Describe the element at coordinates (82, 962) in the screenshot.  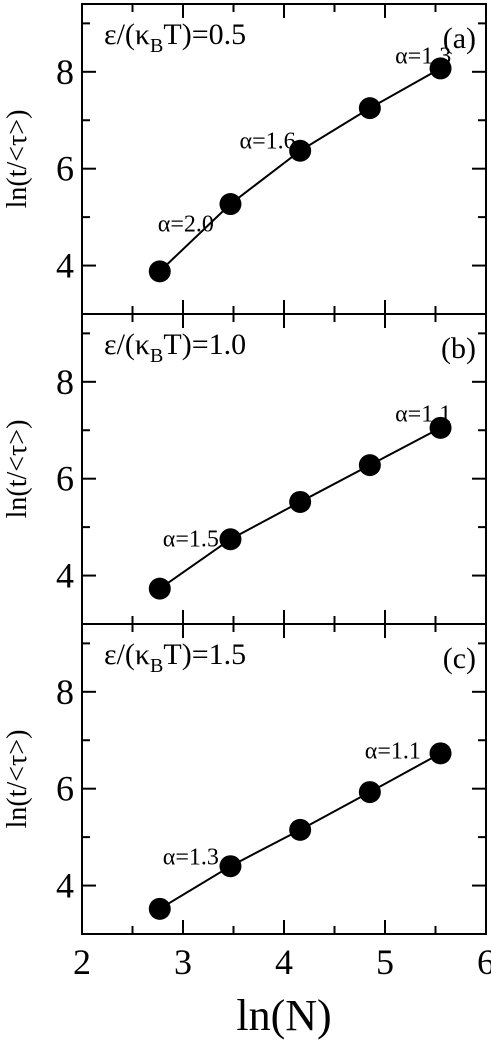
I see `x-tick-label: 2` at that location.